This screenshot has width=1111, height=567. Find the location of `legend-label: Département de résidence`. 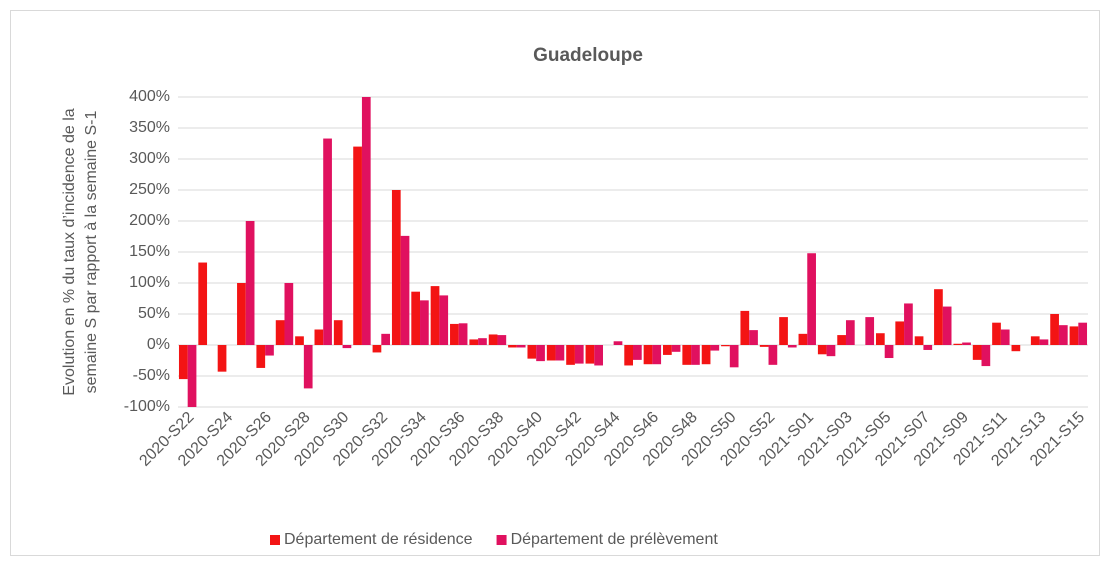

legend-label: Département de résidence is located at coordinates (378, 539).